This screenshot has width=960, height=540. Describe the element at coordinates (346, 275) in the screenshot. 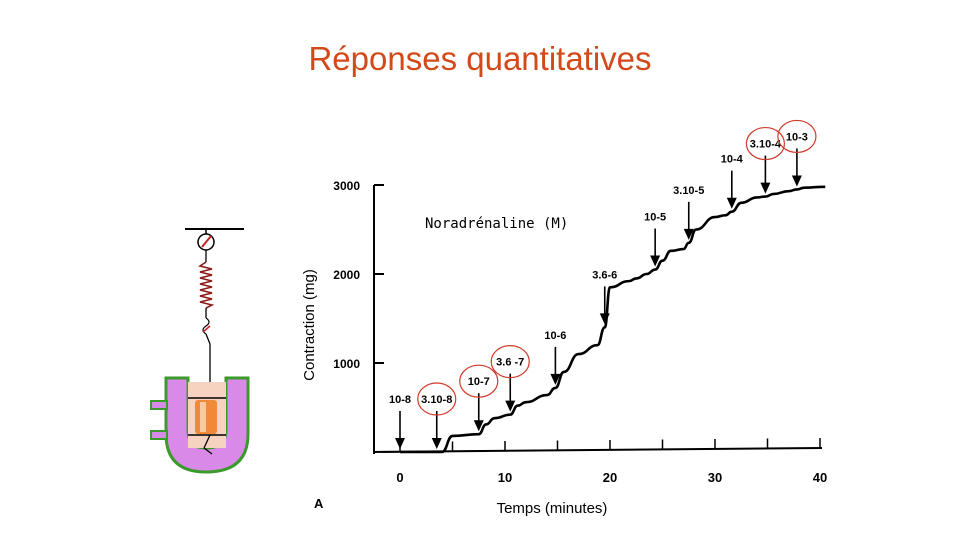

I see `y-tick-label: 2000` at that location.